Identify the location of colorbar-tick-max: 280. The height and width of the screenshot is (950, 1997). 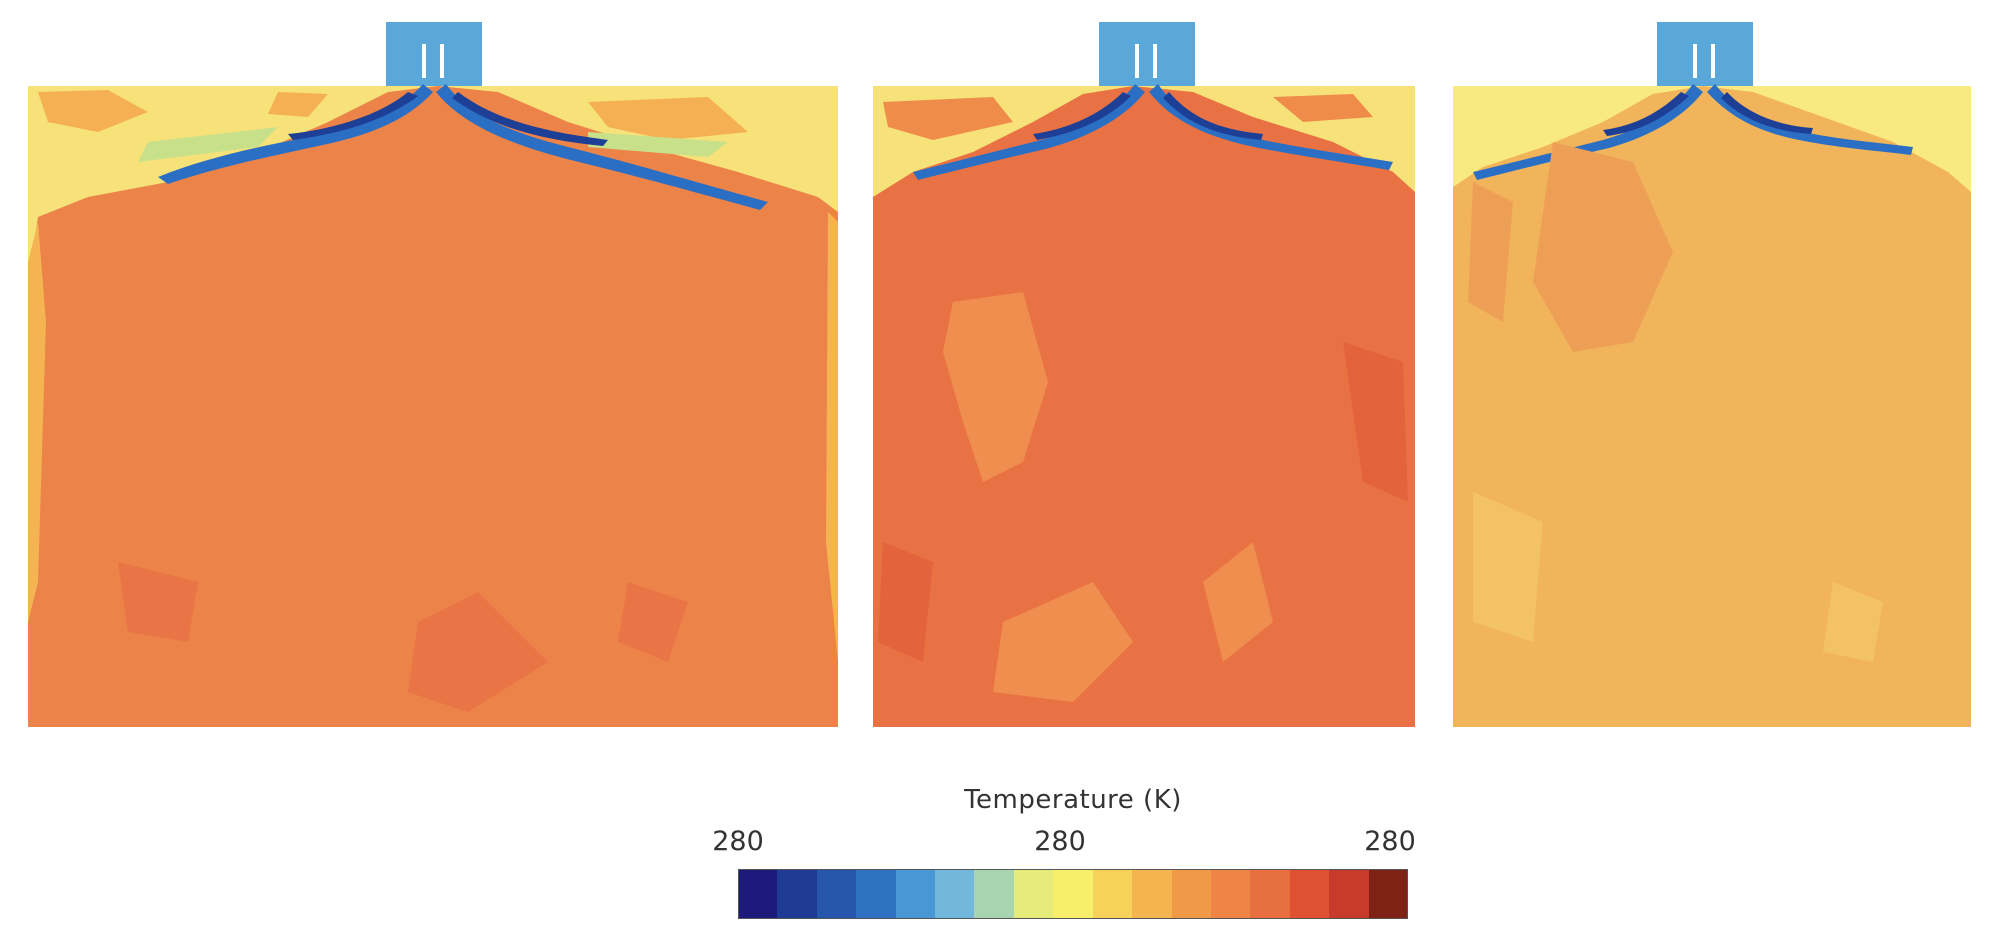
(1390, 841).